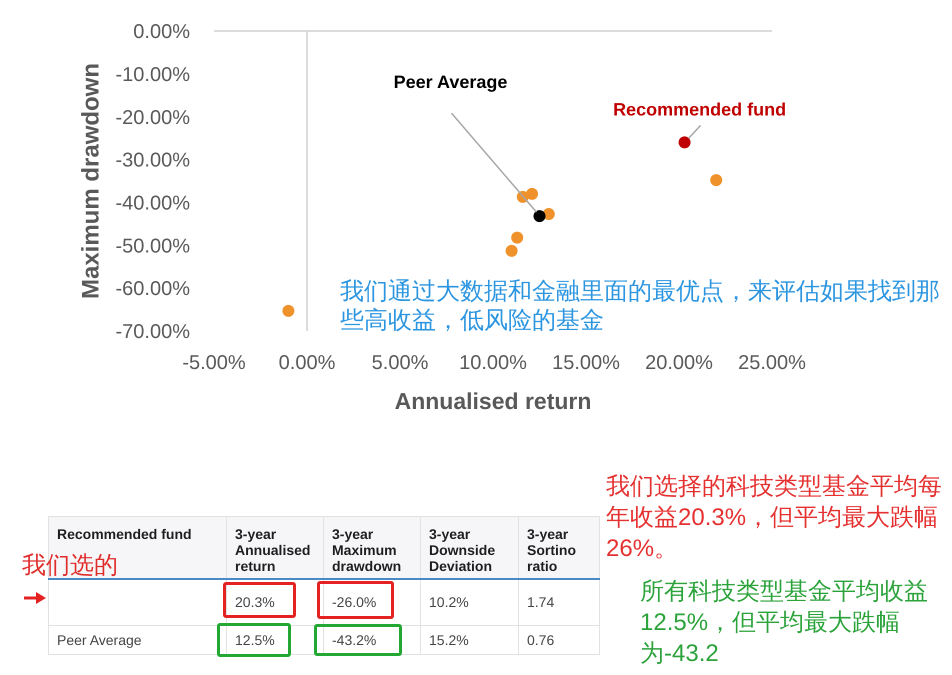 Image resolution: width=952 pixels, height=675 pixels. Describe the element at coordinates (153, 117) in the screenshot. I see `y-tick-label: -20.00%` at that location.